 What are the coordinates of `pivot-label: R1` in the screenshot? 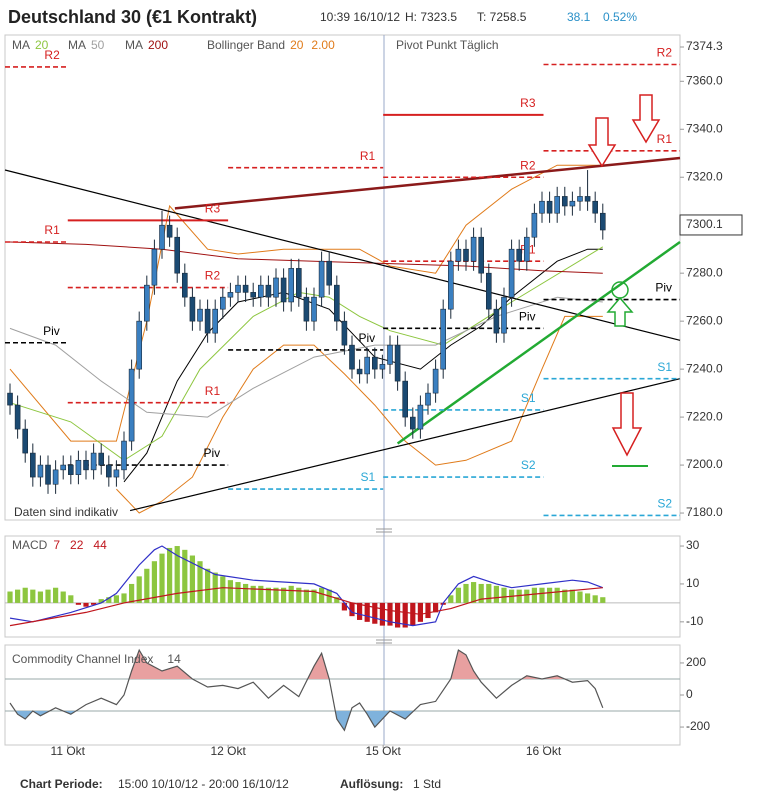 It's located at (52, 230).